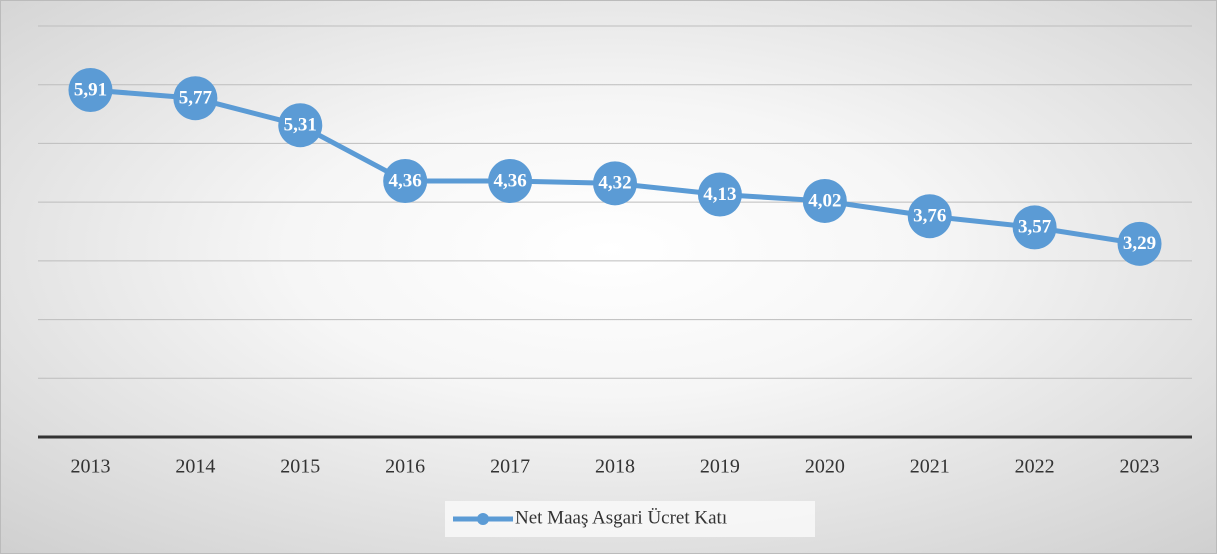  What do you see at coordinates (1035, 467) in the screenshot?
I see `x-tick-label: 2022` at bounding box center [1035, 467].